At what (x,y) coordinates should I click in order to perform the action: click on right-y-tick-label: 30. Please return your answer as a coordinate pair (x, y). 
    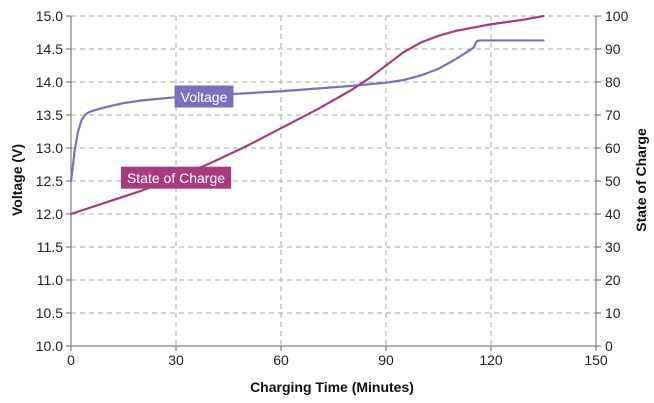
    Looking at the image, I should click on (613, 247).